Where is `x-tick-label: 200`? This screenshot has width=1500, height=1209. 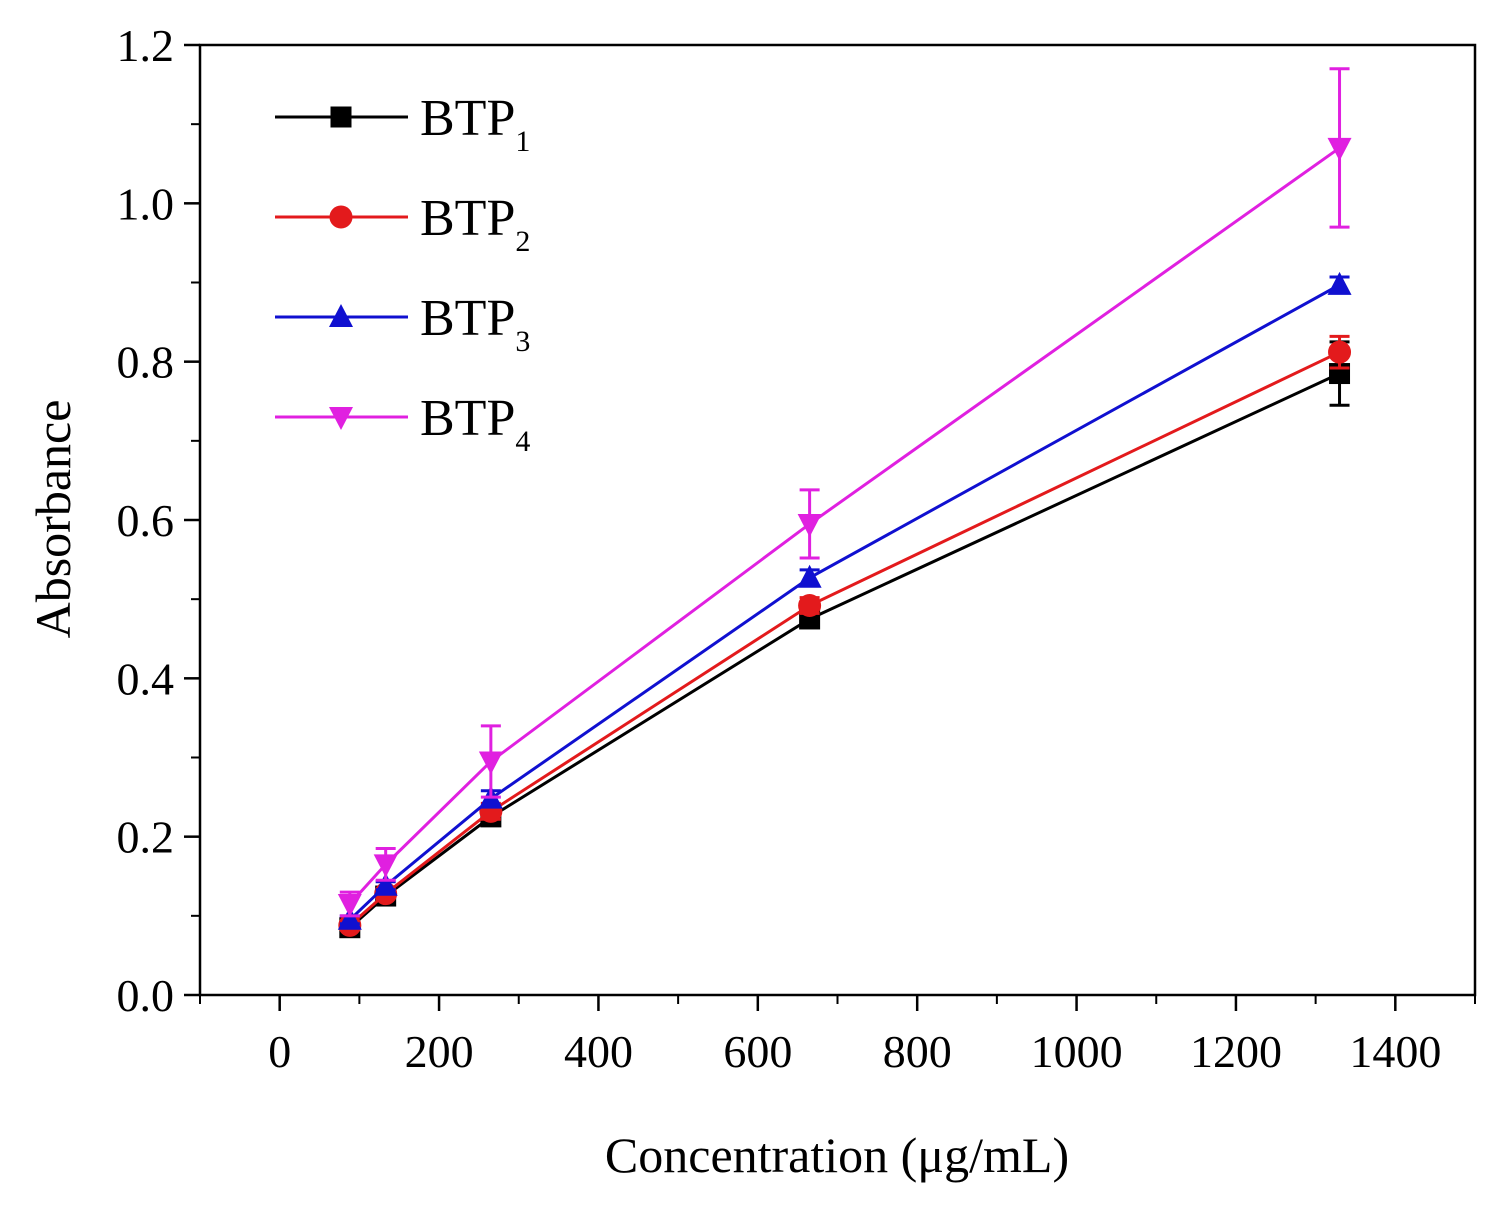 x-tick-label: 200 is located at coordinates (439, 1051).